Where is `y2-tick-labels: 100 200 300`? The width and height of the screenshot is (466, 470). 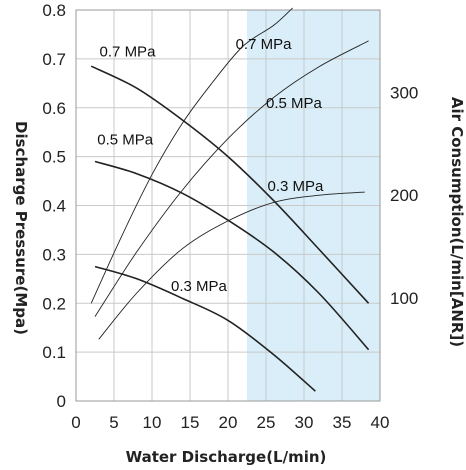
y2-tick-labels: 100 200 300 is located at coordinates (404, 195).